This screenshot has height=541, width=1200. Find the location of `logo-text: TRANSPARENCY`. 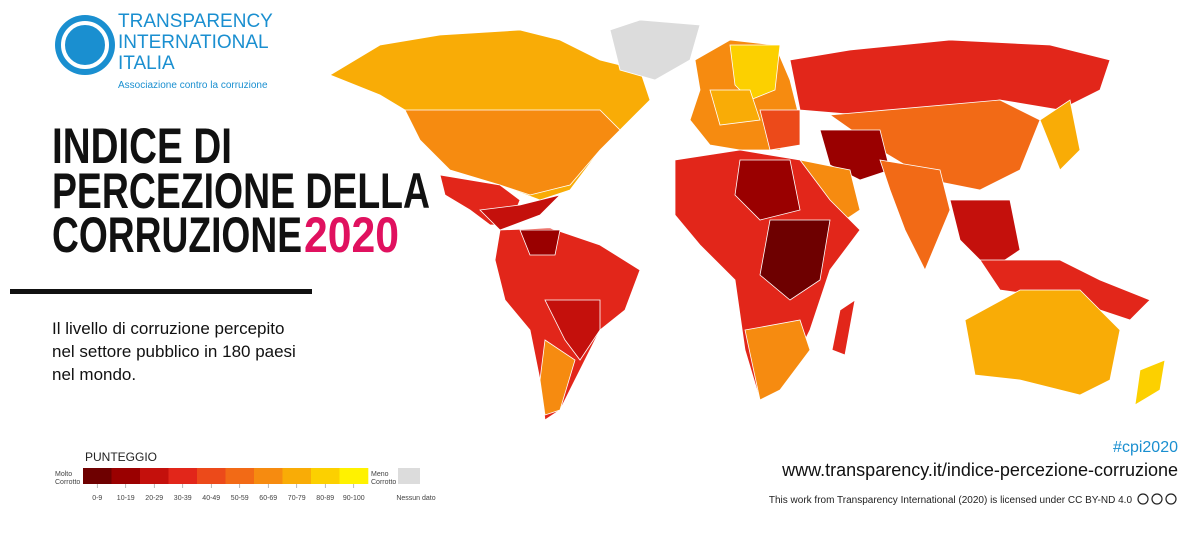

logo-text: TRANSPARENCY is located at coordinates (195, 21).